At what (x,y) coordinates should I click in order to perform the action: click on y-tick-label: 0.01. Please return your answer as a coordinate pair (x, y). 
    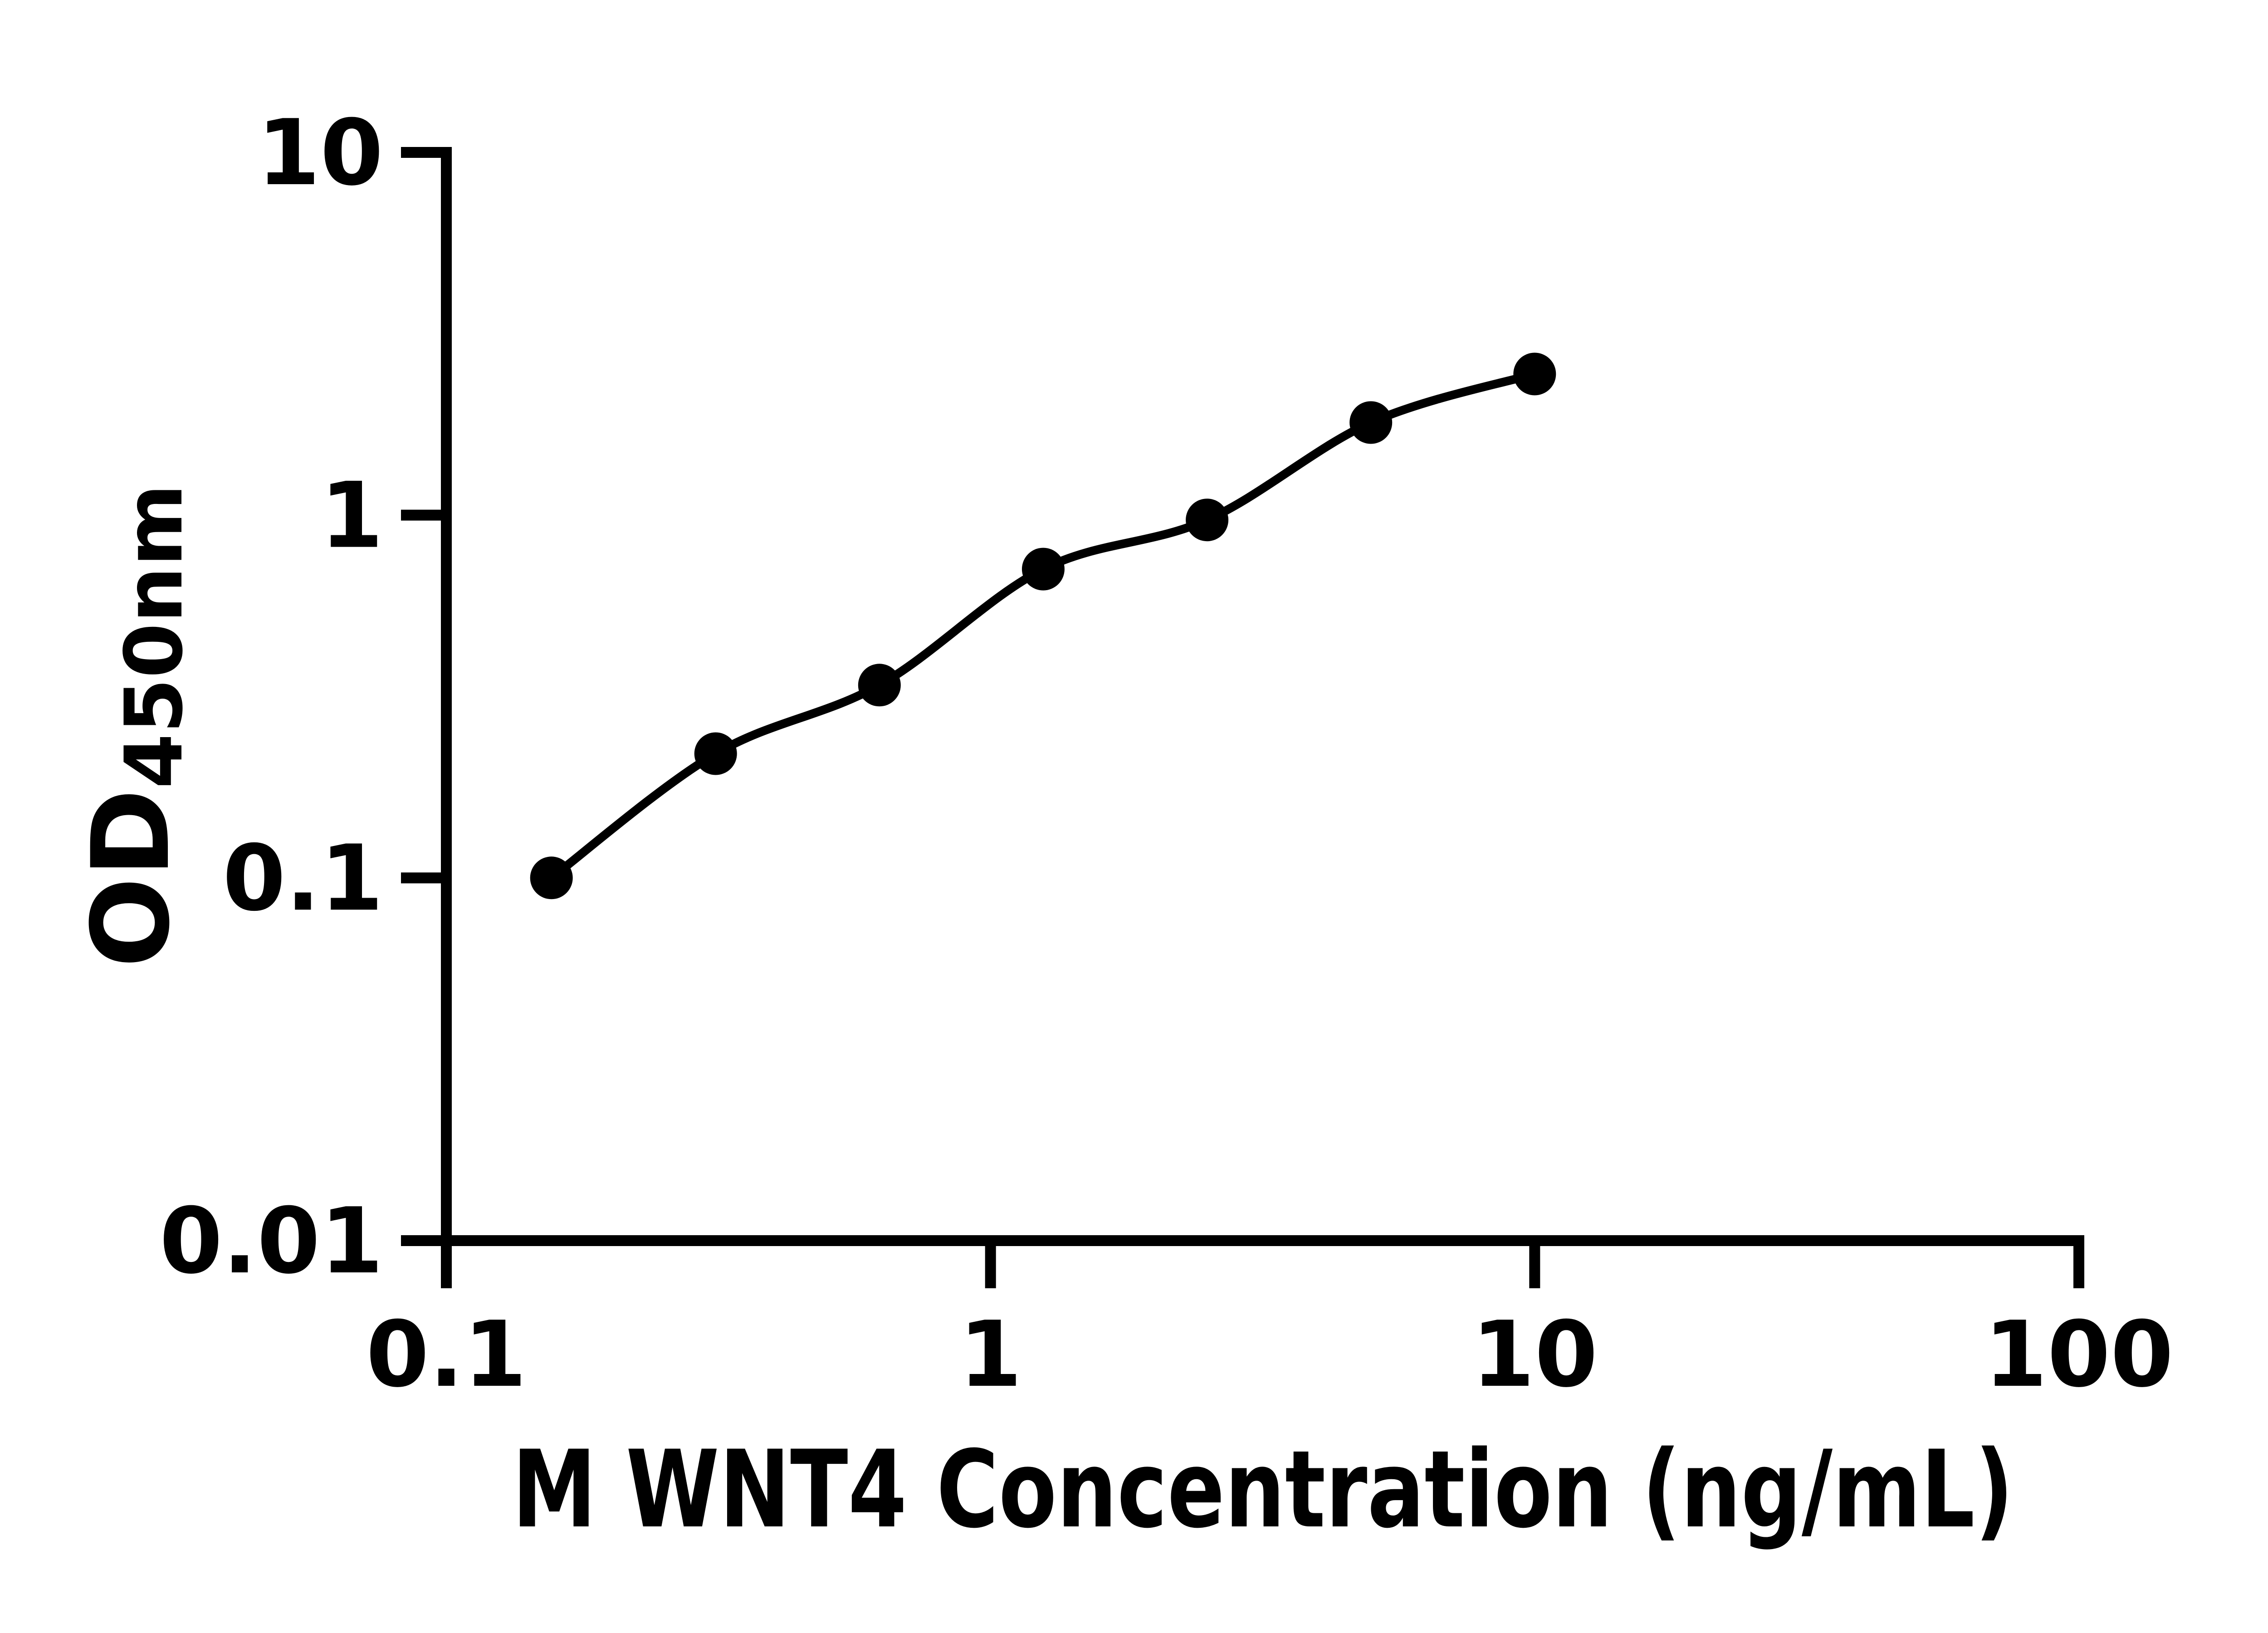
    Looking at the image, I should click on (271, 1241).